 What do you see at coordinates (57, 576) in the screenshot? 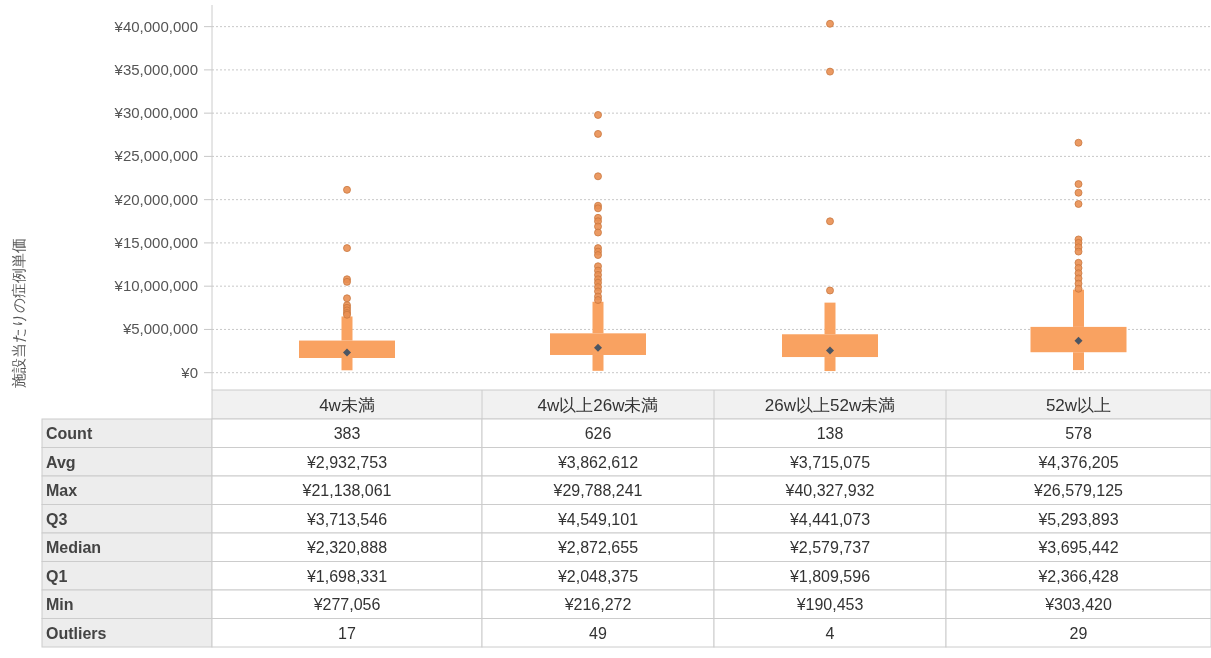
I see `y-tick-label: Q1` at bounding box center [57, 576].